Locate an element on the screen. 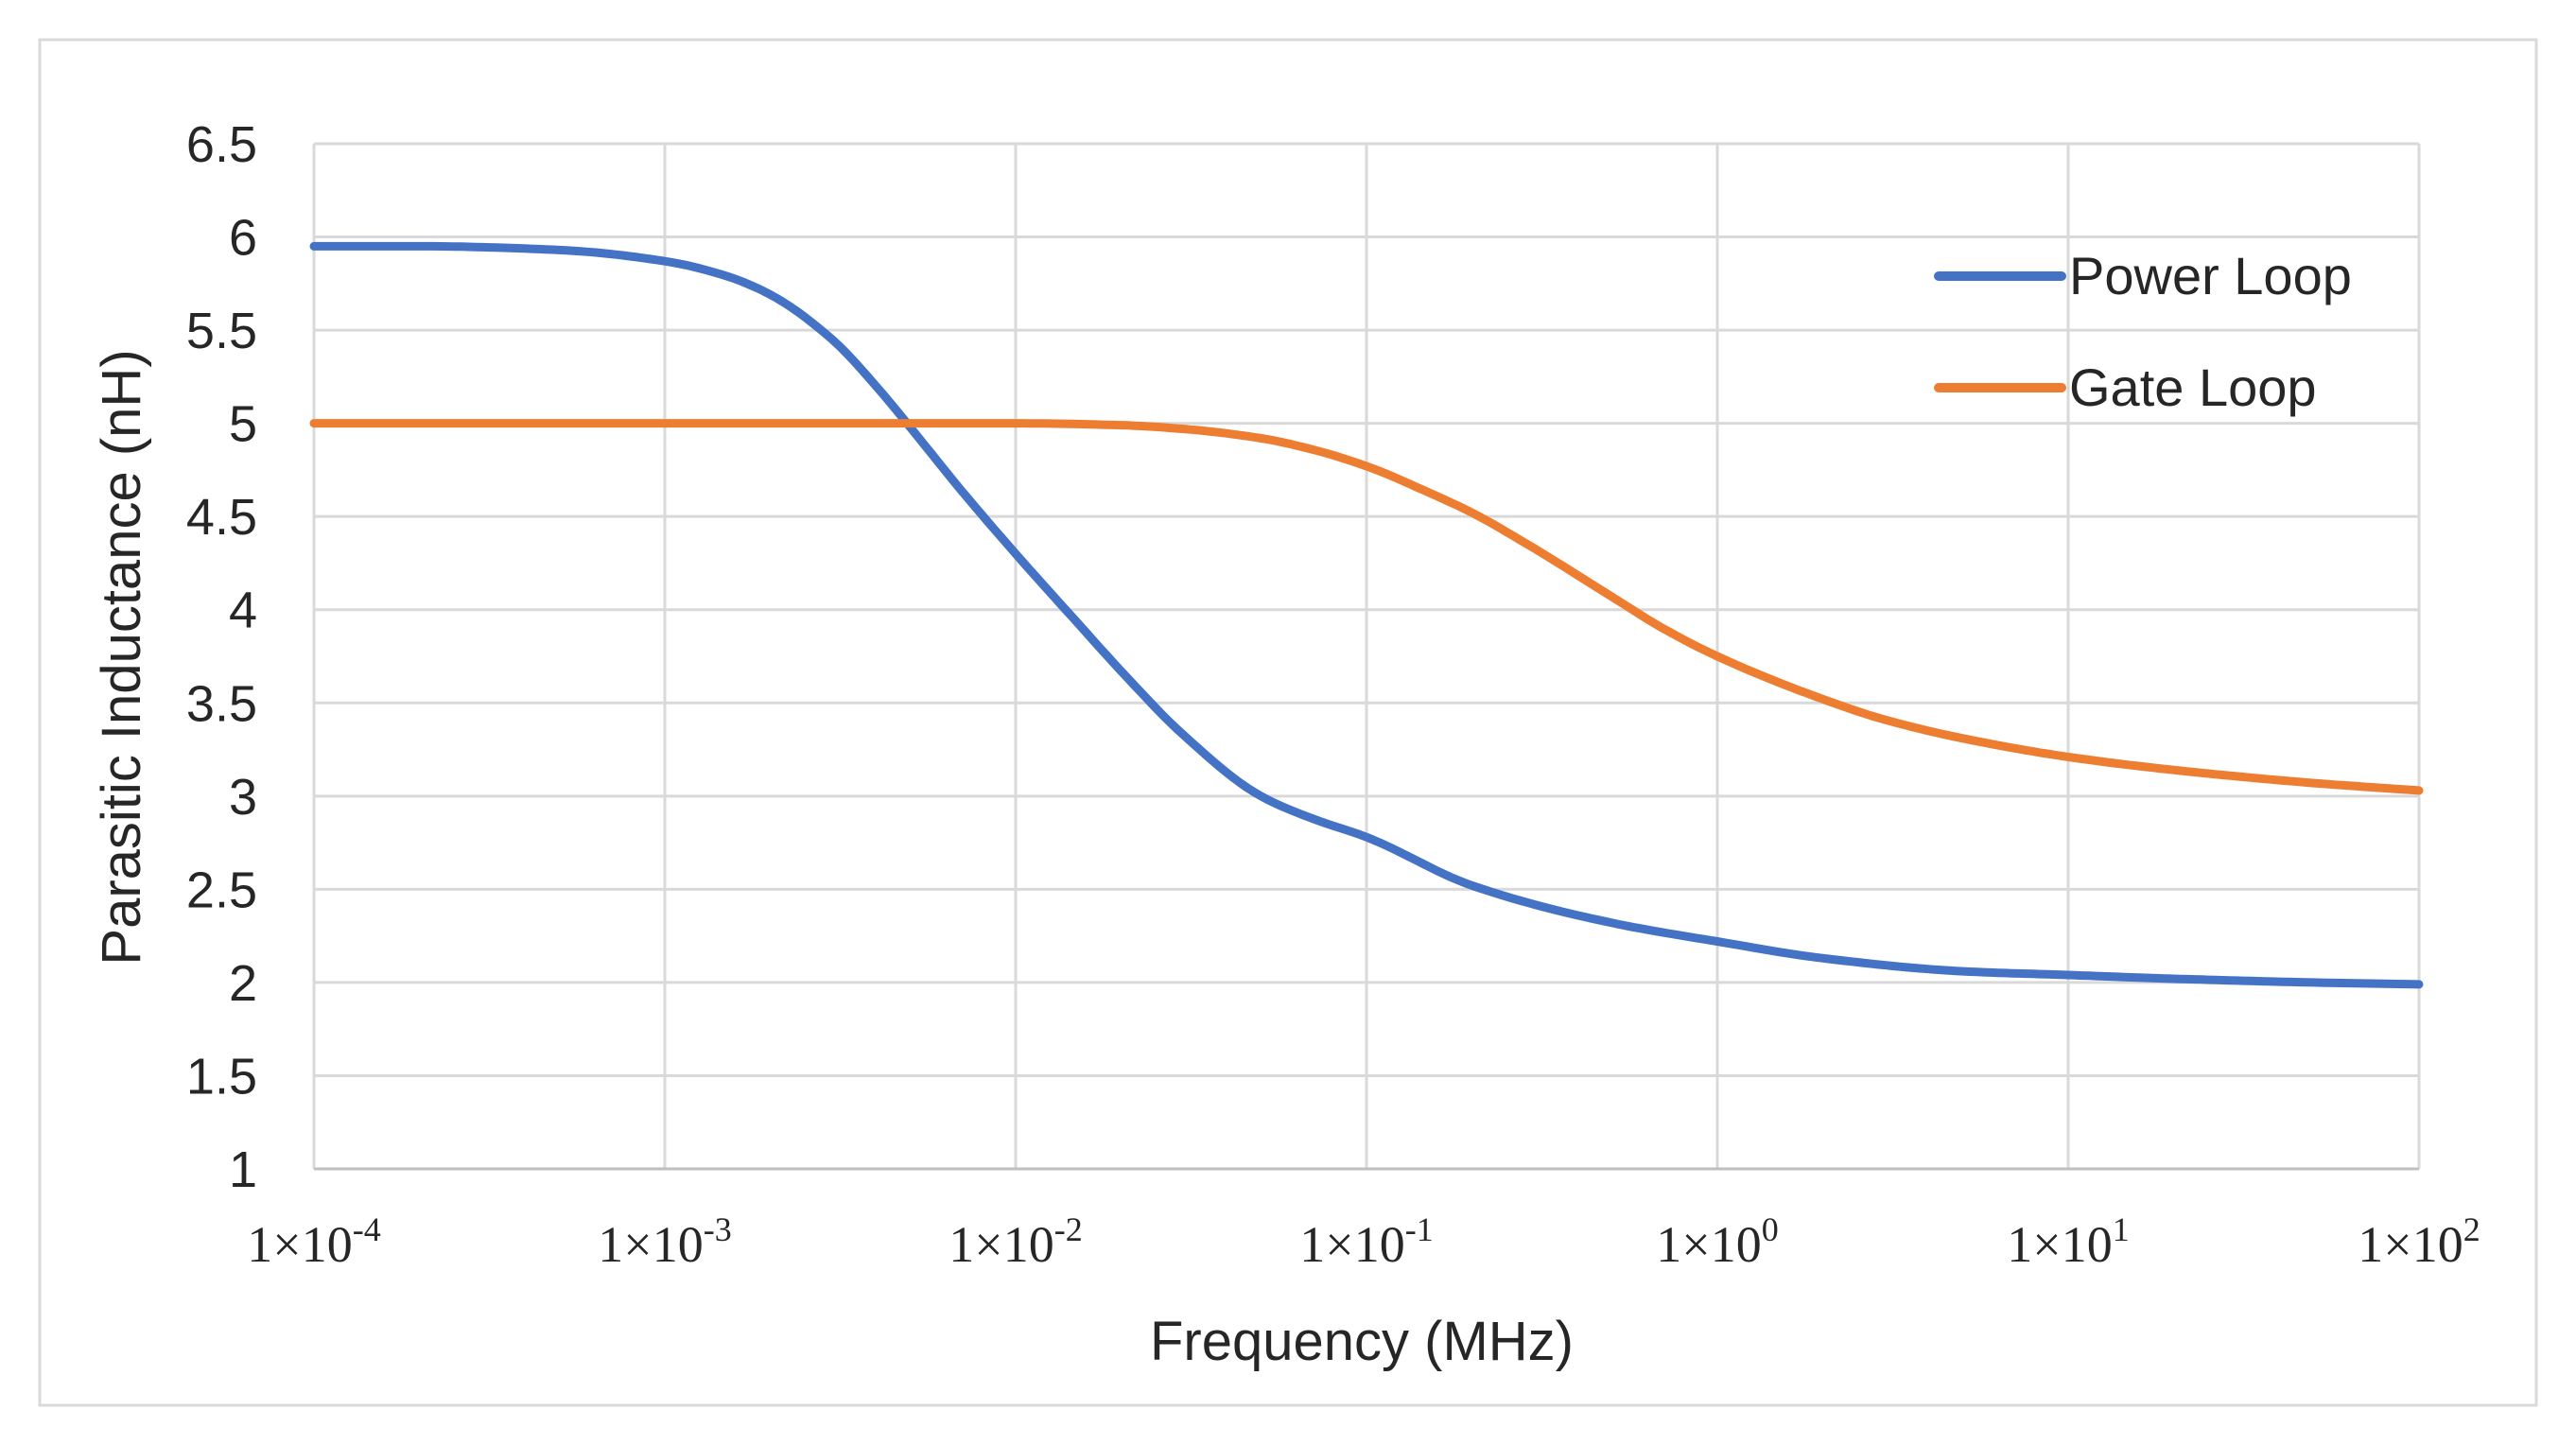 This screenshot has height=1445, width=2576. legend-label-gate-loop: Gate Loop is located at coordinates (2193, 387).